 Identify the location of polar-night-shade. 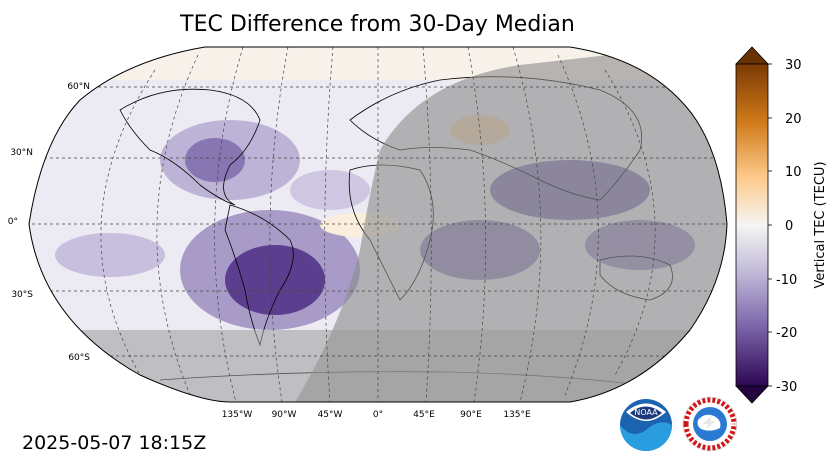
(378, 366).